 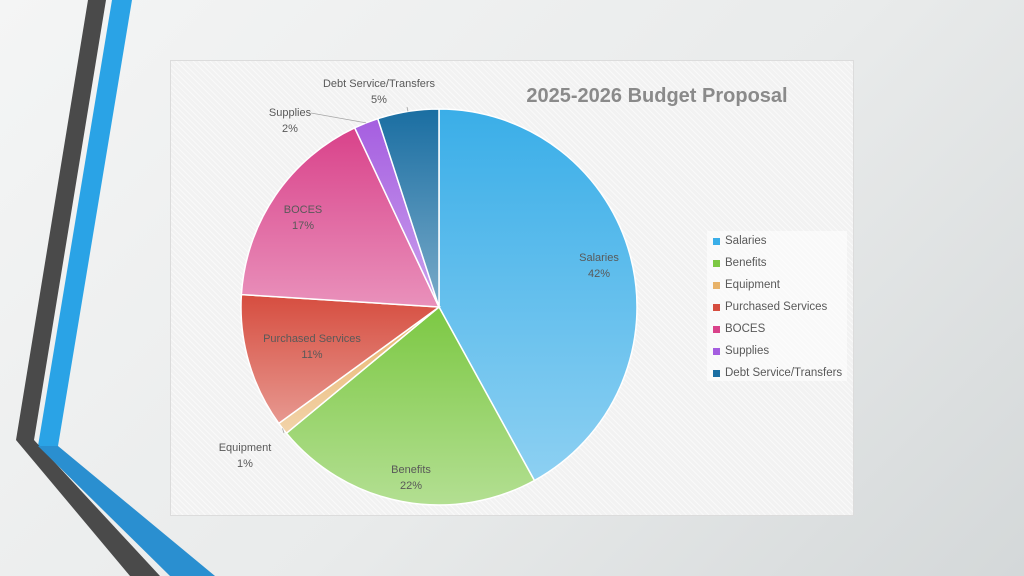 What do you see at coordinates (61, 220) in the screenshot?
I see `dark-stripe-upper` at bounding box center [61, 220].